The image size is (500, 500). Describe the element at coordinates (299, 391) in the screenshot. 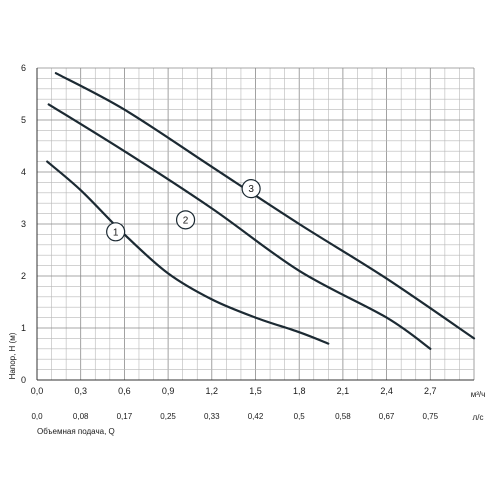

I see `x-tick-label: 1,8` at that location.